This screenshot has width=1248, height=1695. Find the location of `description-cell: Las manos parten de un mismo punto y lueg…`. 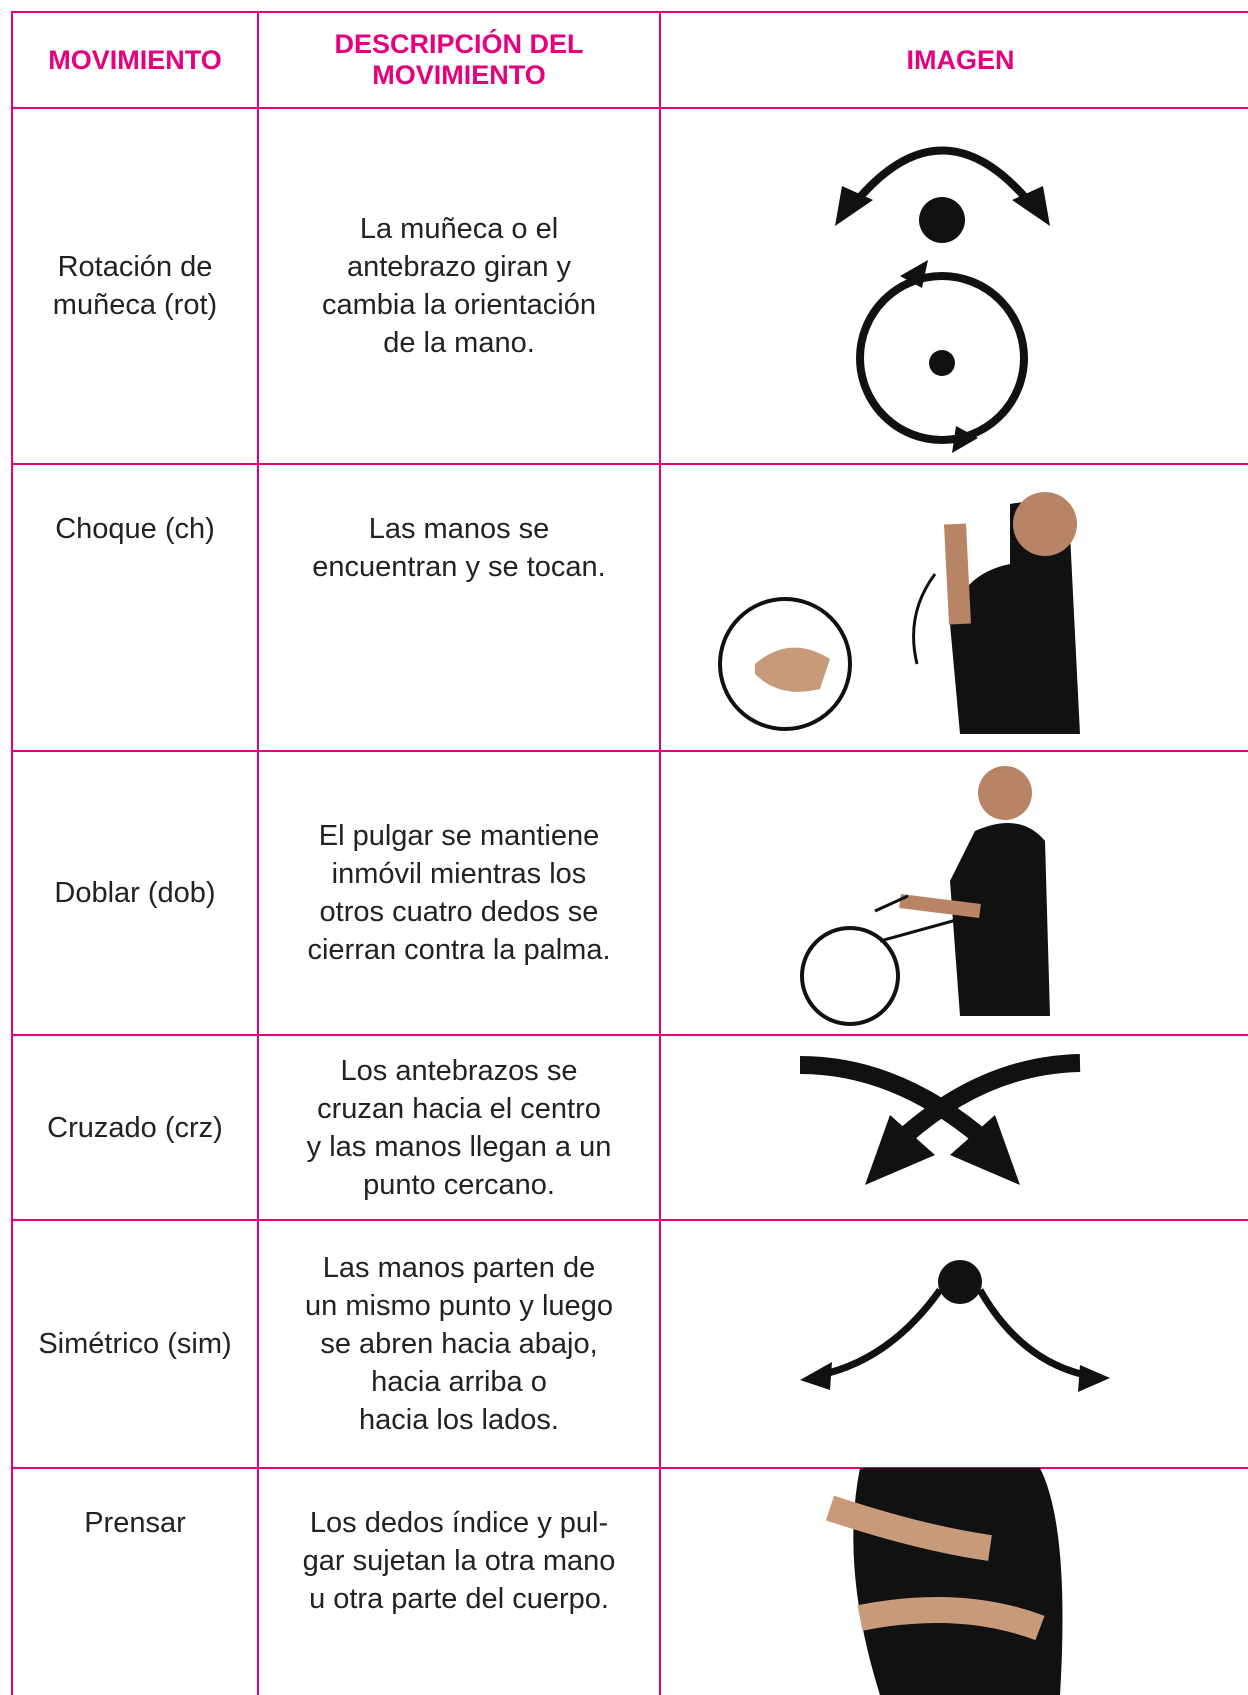

description-cell: Las manos parten de un mismo punto y lueg… is located at coordinates (459, 1344).